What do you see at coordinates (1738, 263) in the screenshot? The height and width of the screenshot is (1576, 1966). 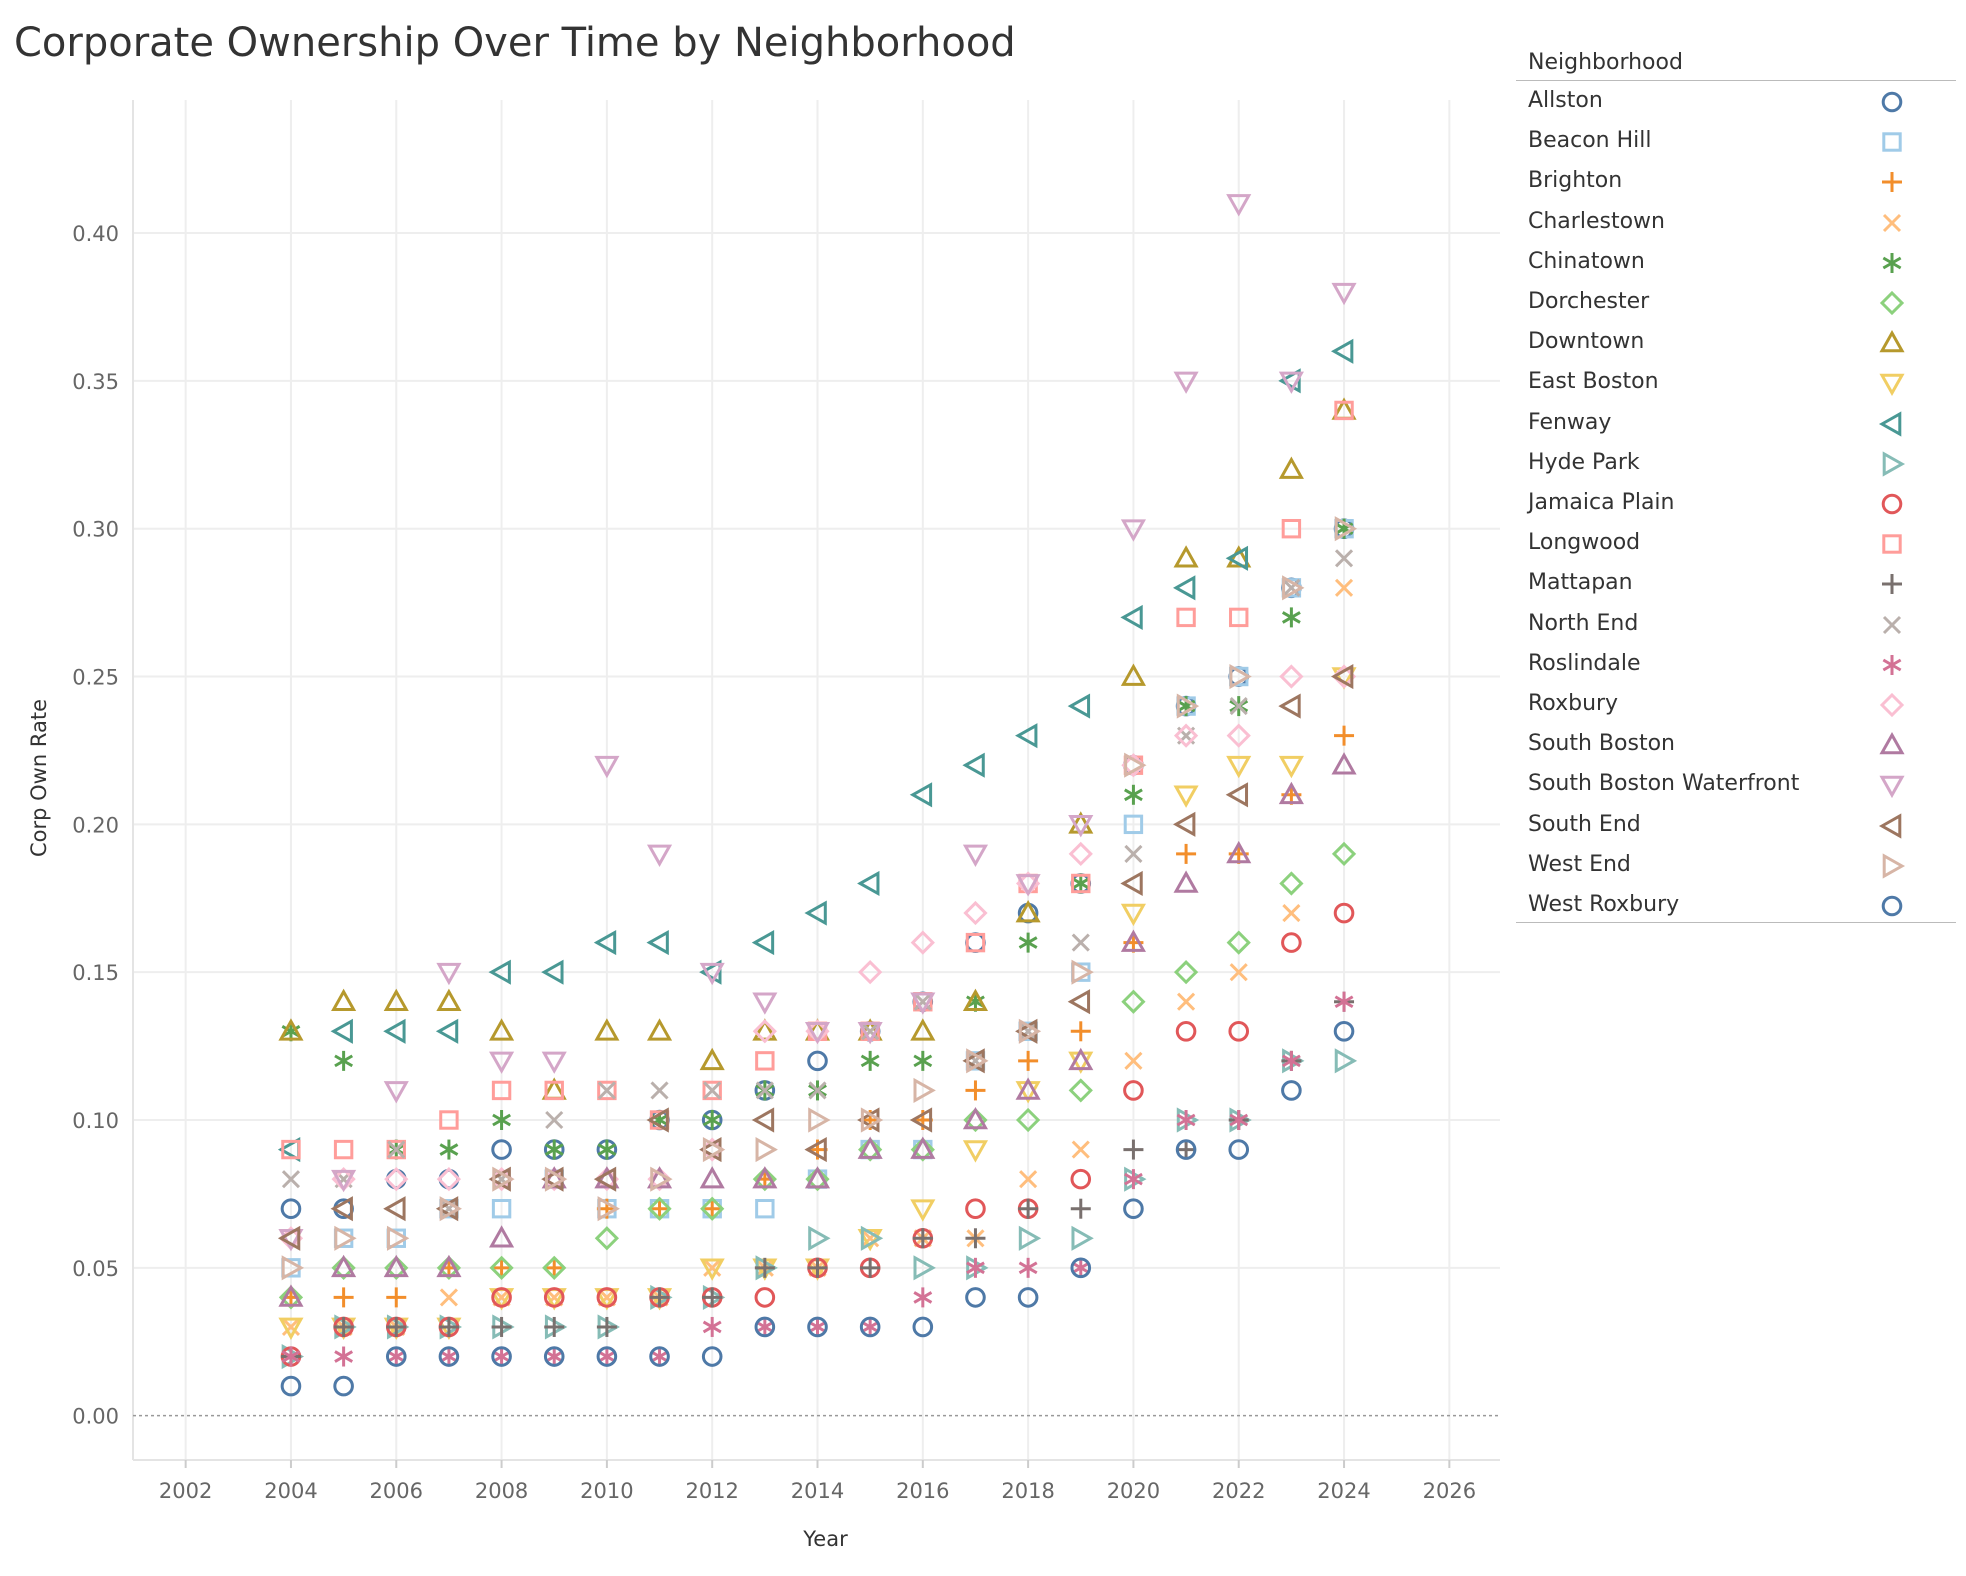 I see `legend-item: Chinatown` at bounding box center [1738, 263].